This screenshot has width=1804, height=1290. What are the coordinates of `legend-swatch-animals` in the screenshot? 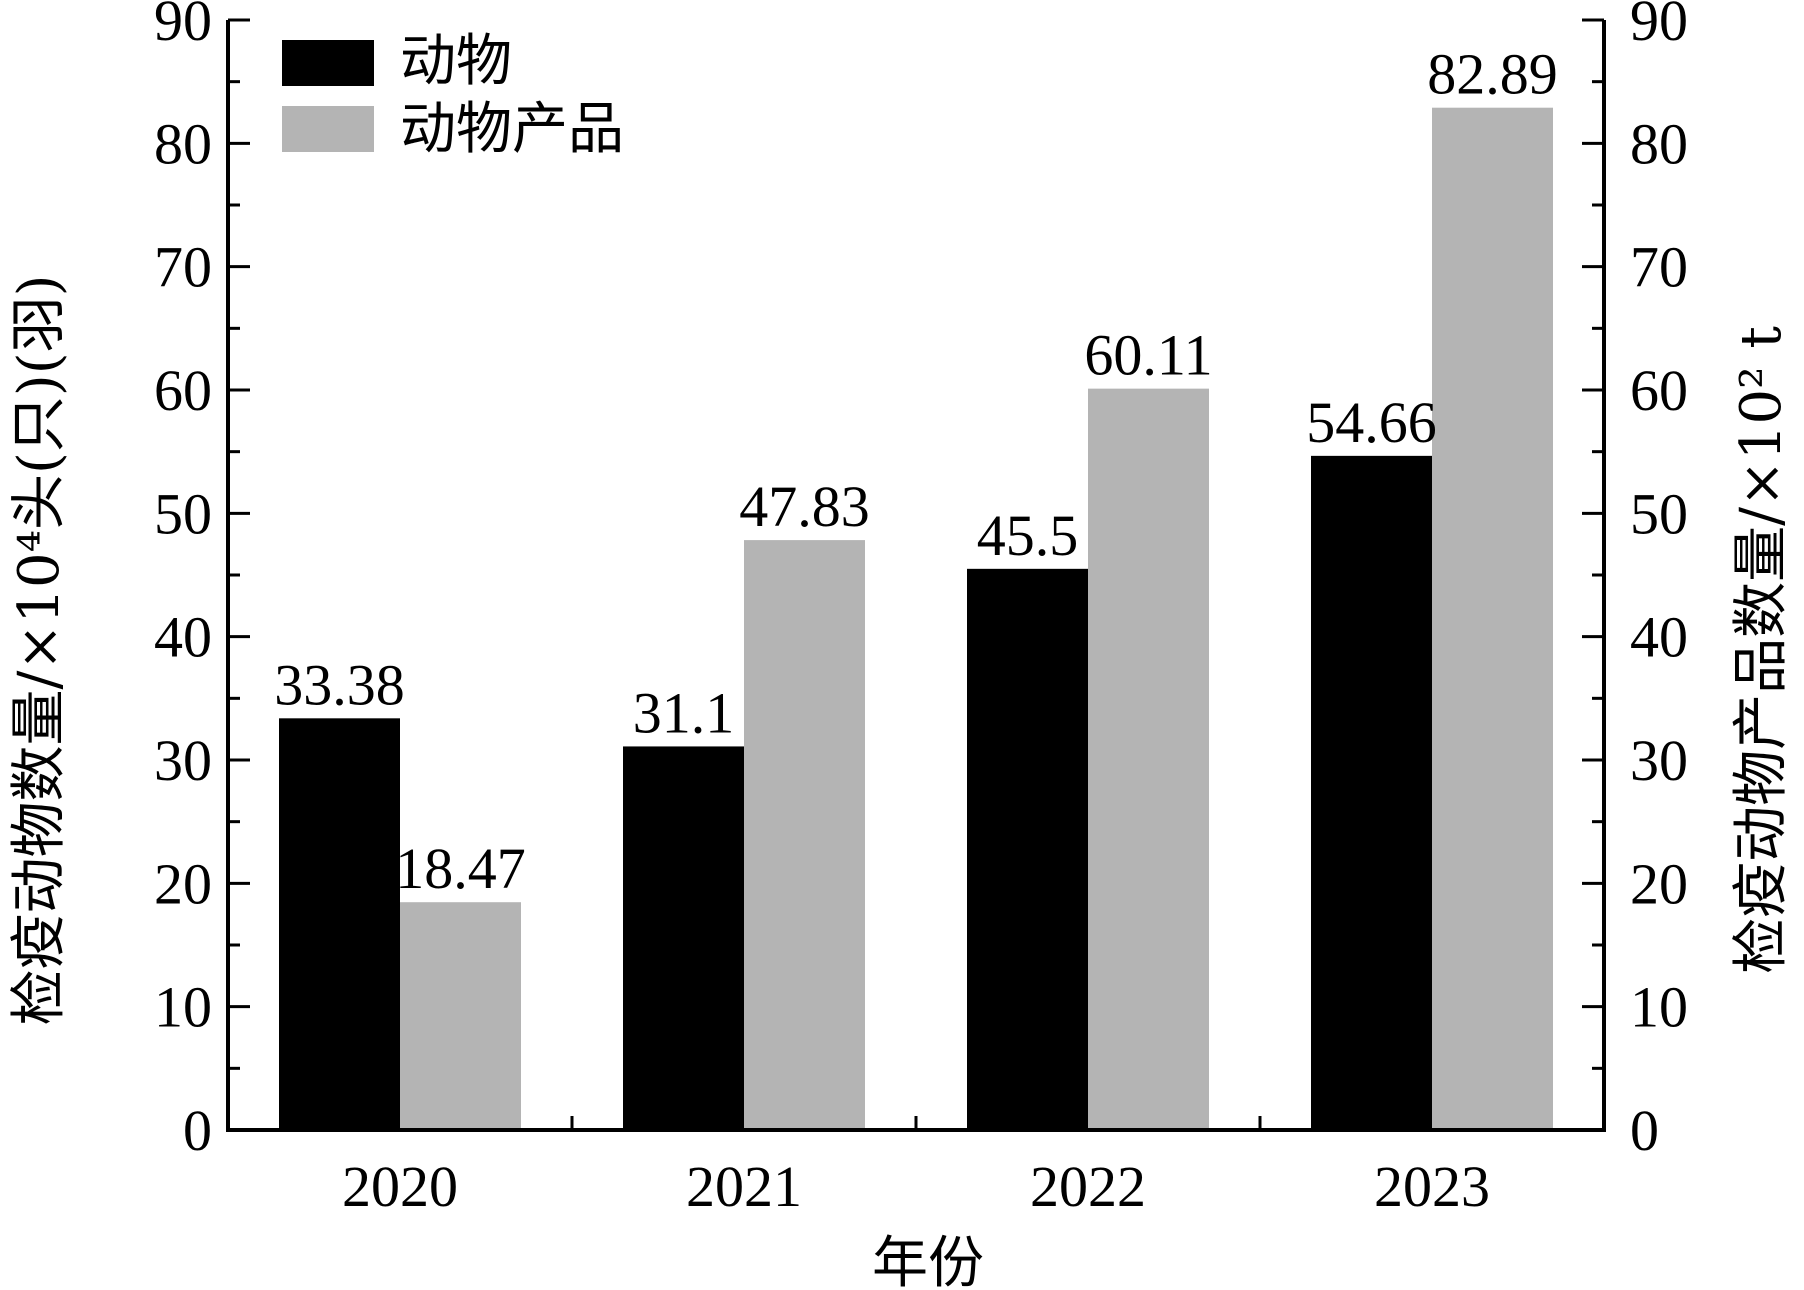 It's located at (328, 63).